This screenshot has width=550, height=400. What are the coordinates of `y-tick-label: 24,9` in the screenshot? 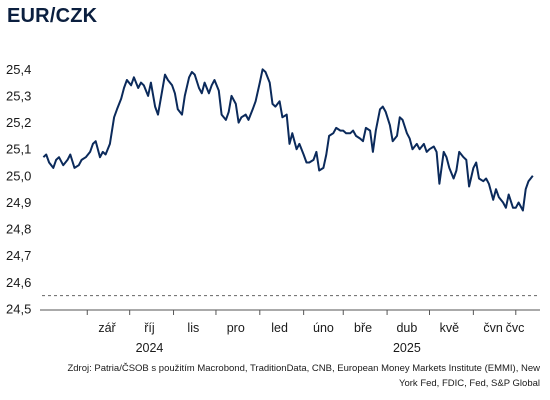 It's located at (18, 202).